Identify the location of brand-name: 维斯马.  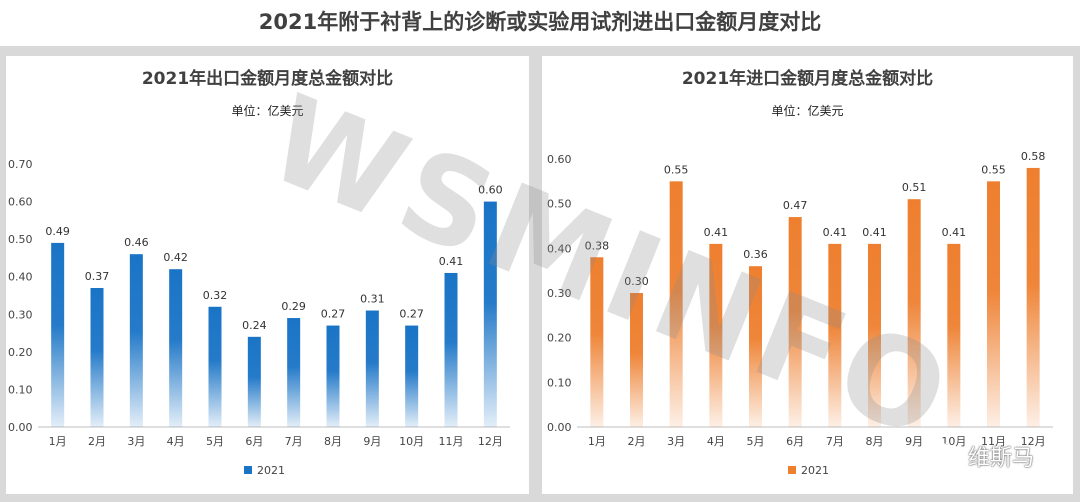
(1001, 458).